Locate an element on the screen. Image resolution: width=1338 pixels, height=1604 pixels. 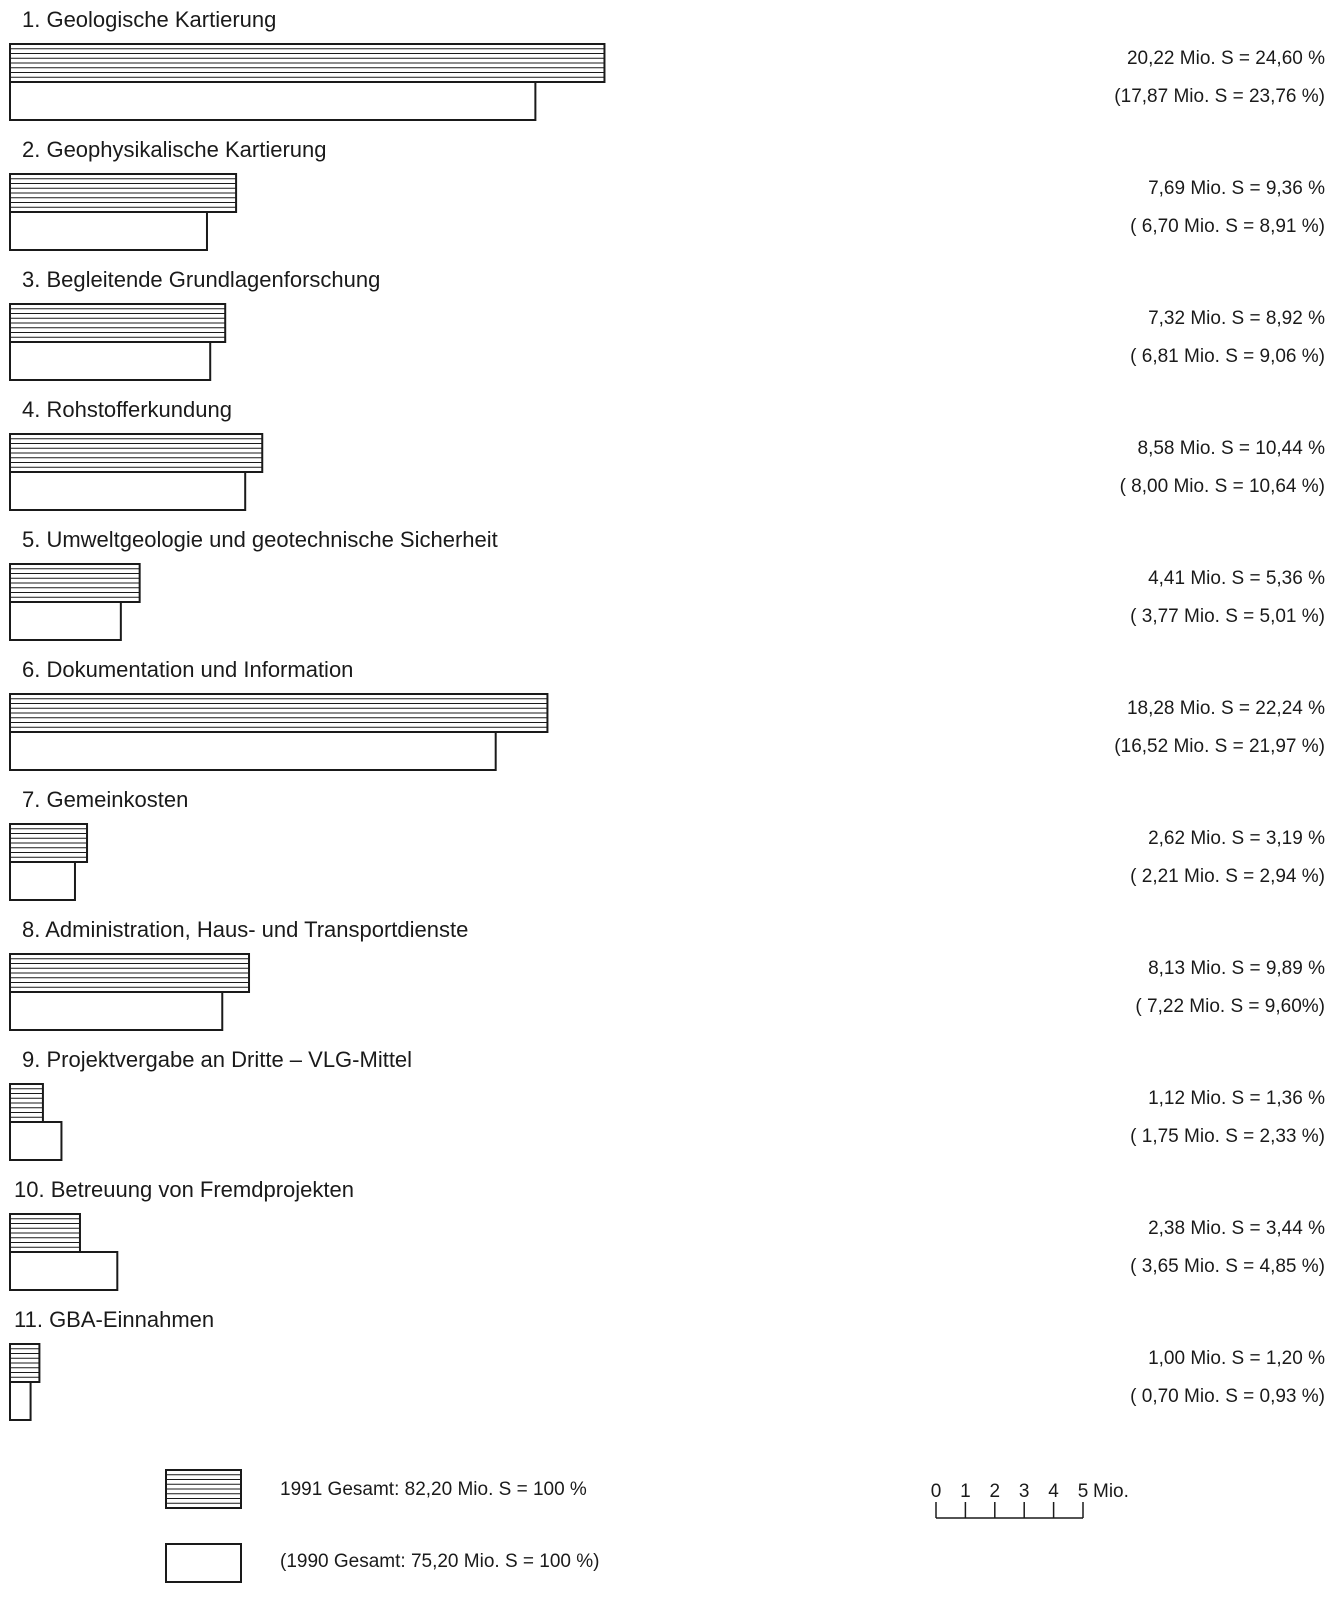
legend-label-1990: (1990 Gesamt: 75,20 Mio. S = 100 %) is located at coordinates (439, 1561).